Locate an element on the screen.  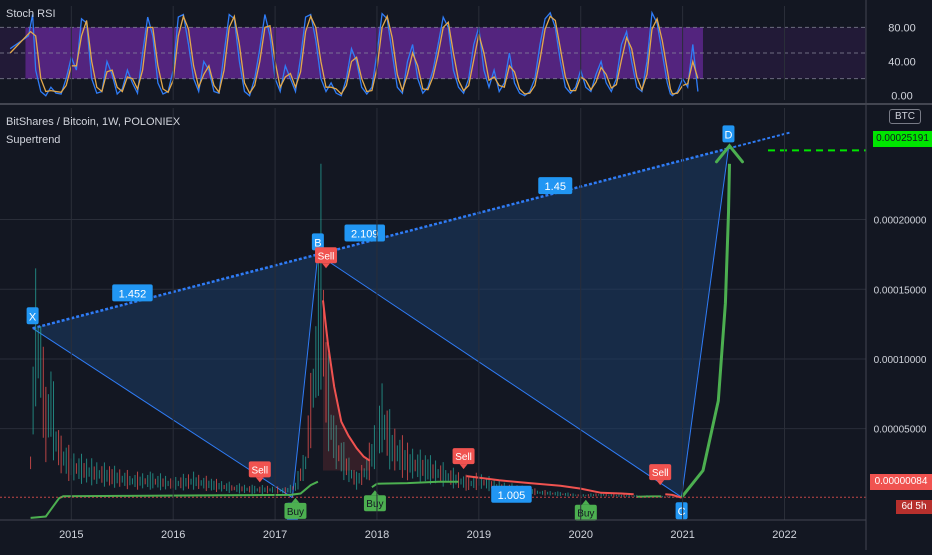
countdown-badge: 6d 5h is located at coordinates (914, 507).